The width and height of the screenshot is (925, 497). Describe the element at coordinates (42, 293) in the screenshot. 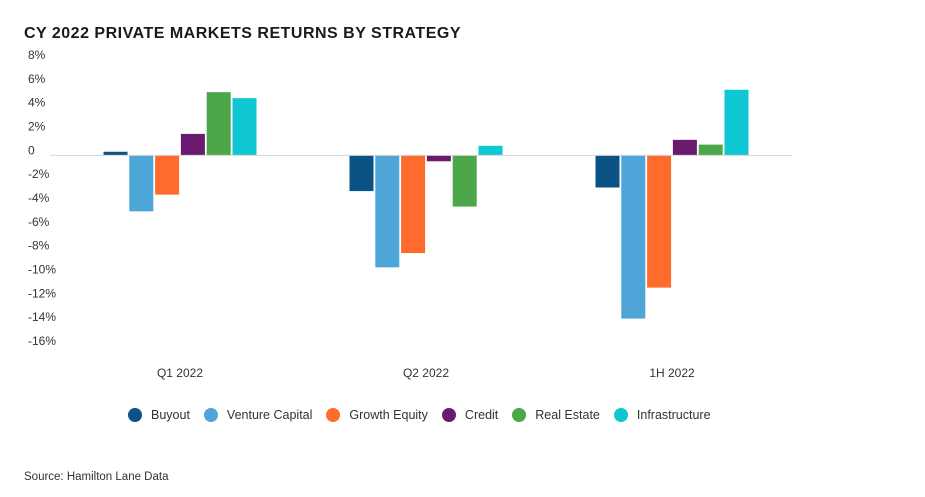

I see `y-tick-label: -12%` at that location.